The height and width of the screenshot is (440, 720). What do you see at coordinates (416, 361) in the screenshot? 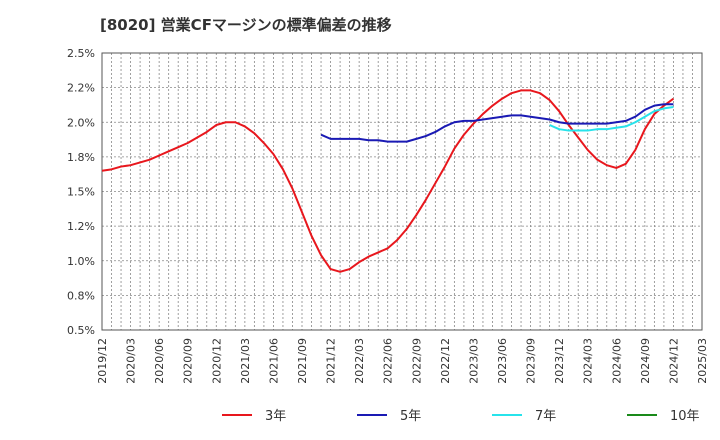
I see `x-tick-label: 2022/09` at bounding box center [416, 361].